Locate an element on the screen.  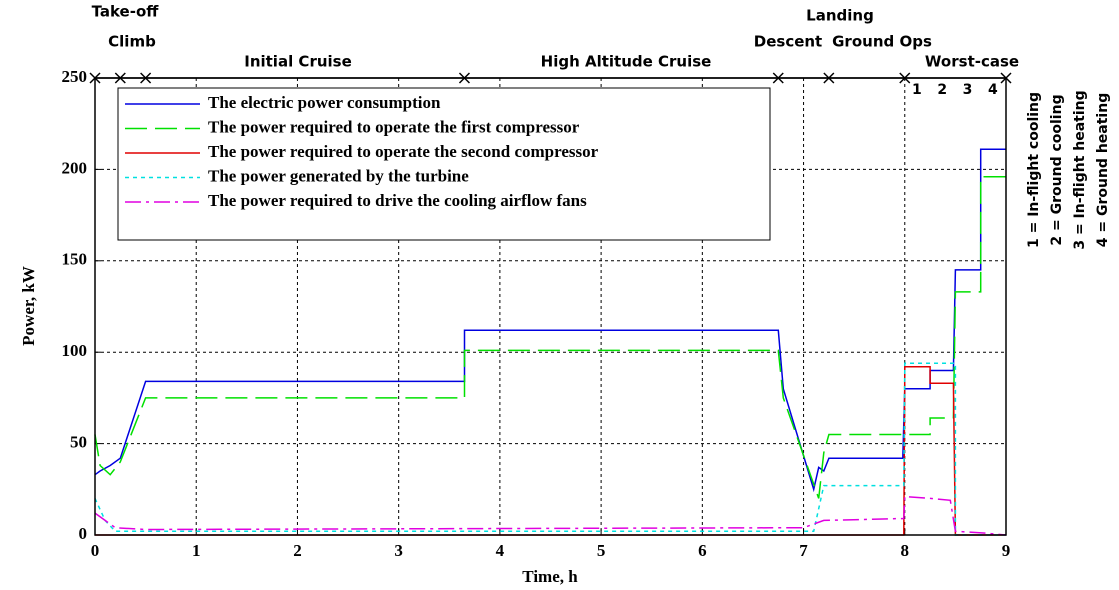
y-tick-label: 250 is located at coordinates (75, 76).